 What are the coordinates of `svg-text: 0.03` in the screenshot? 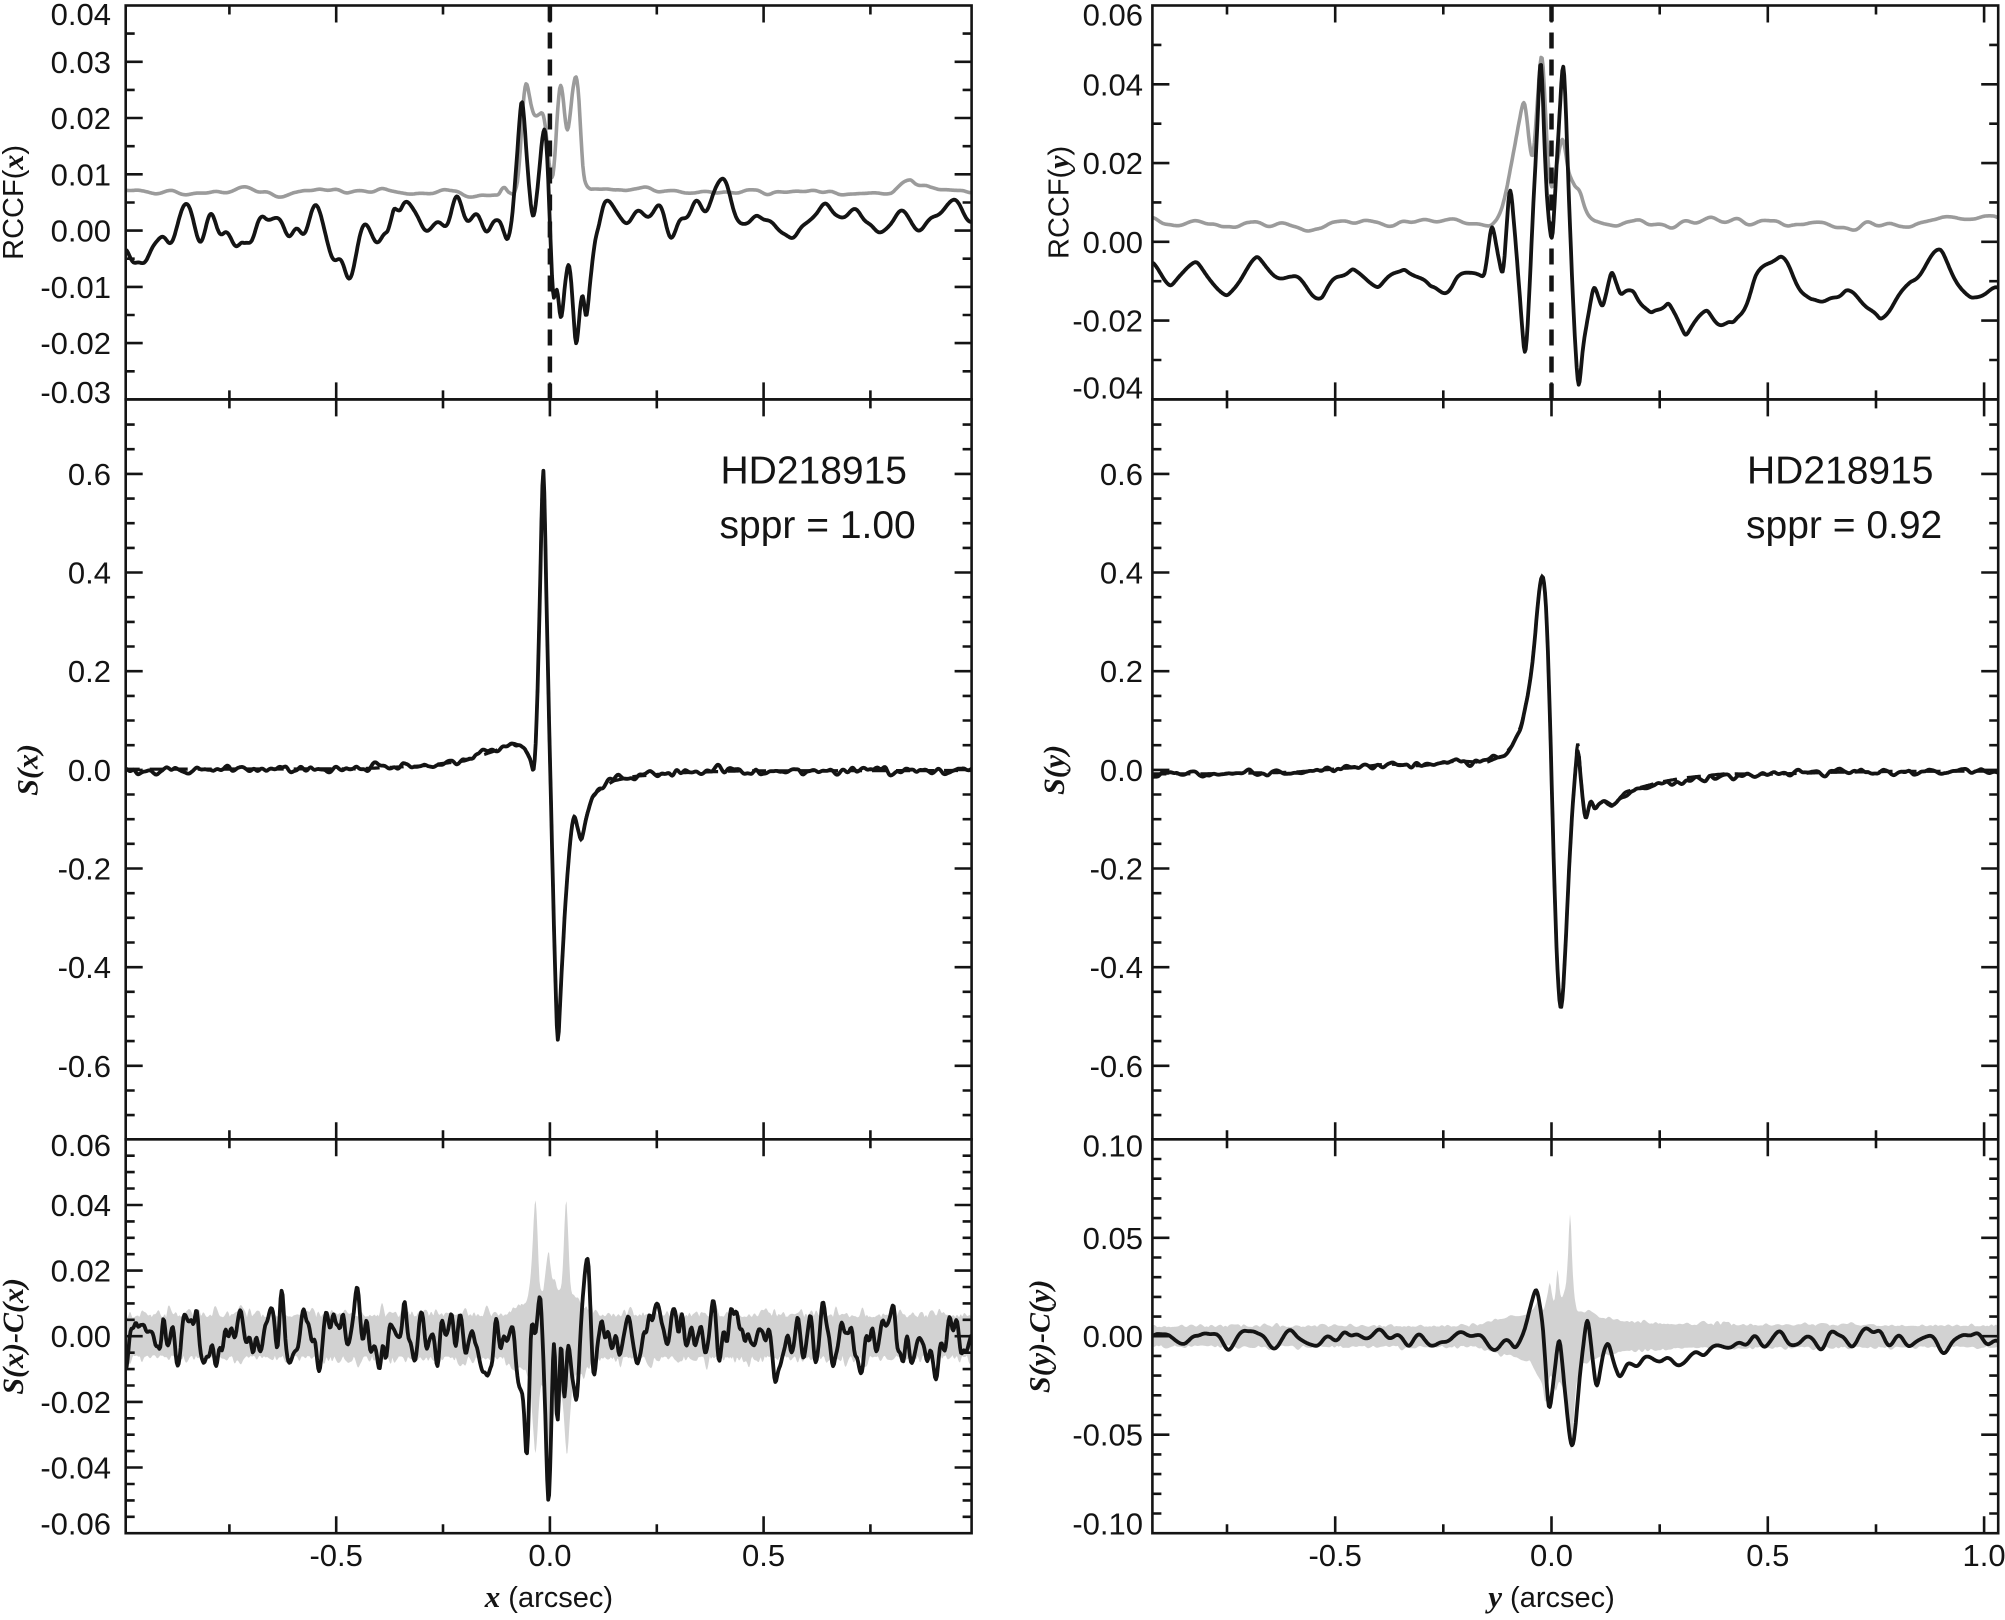 It's located at (81, 62).